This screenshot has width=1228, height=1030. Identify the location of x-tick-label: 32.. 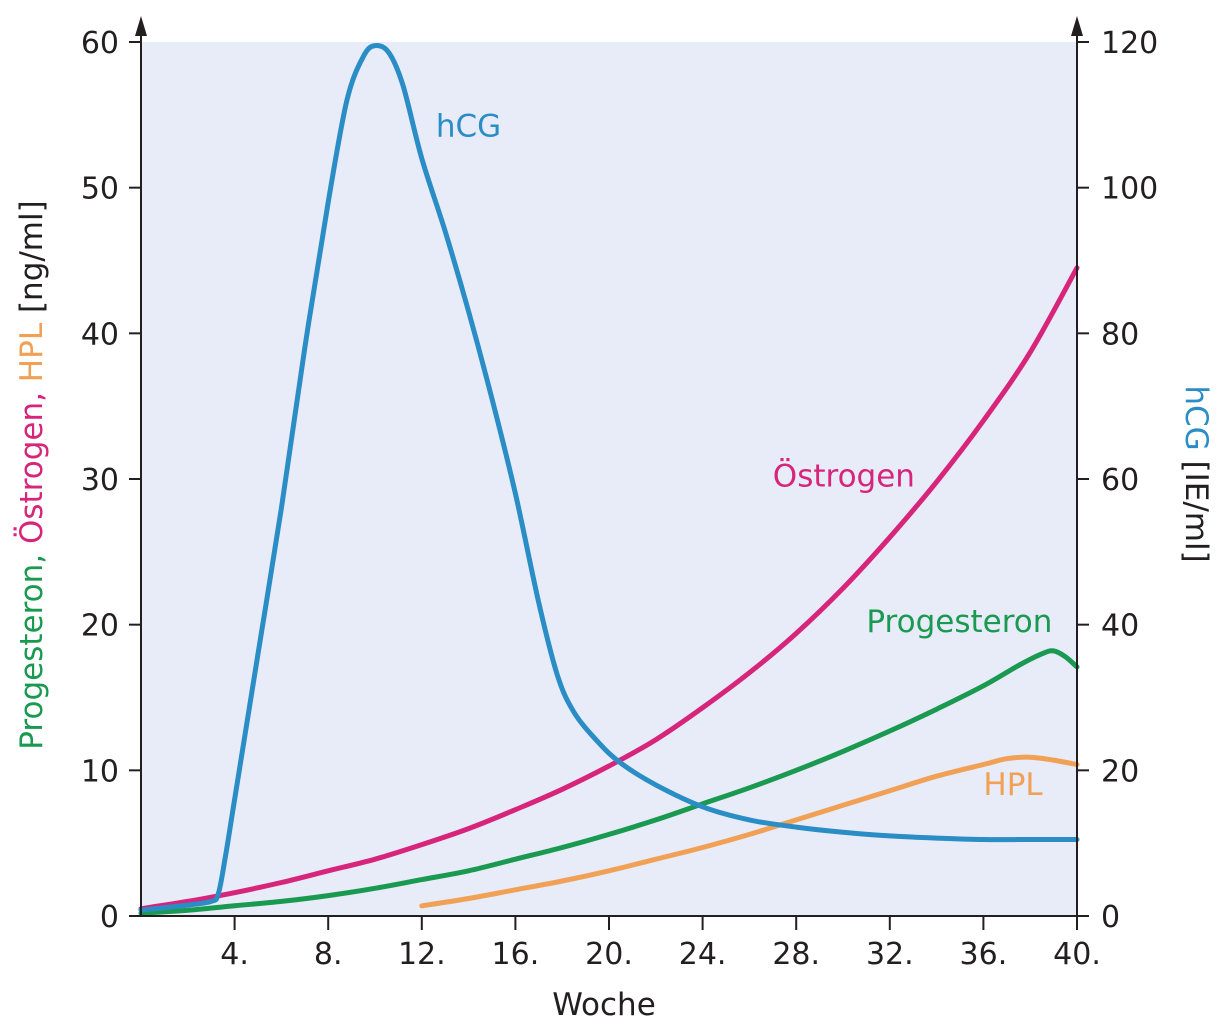
(890, 954).